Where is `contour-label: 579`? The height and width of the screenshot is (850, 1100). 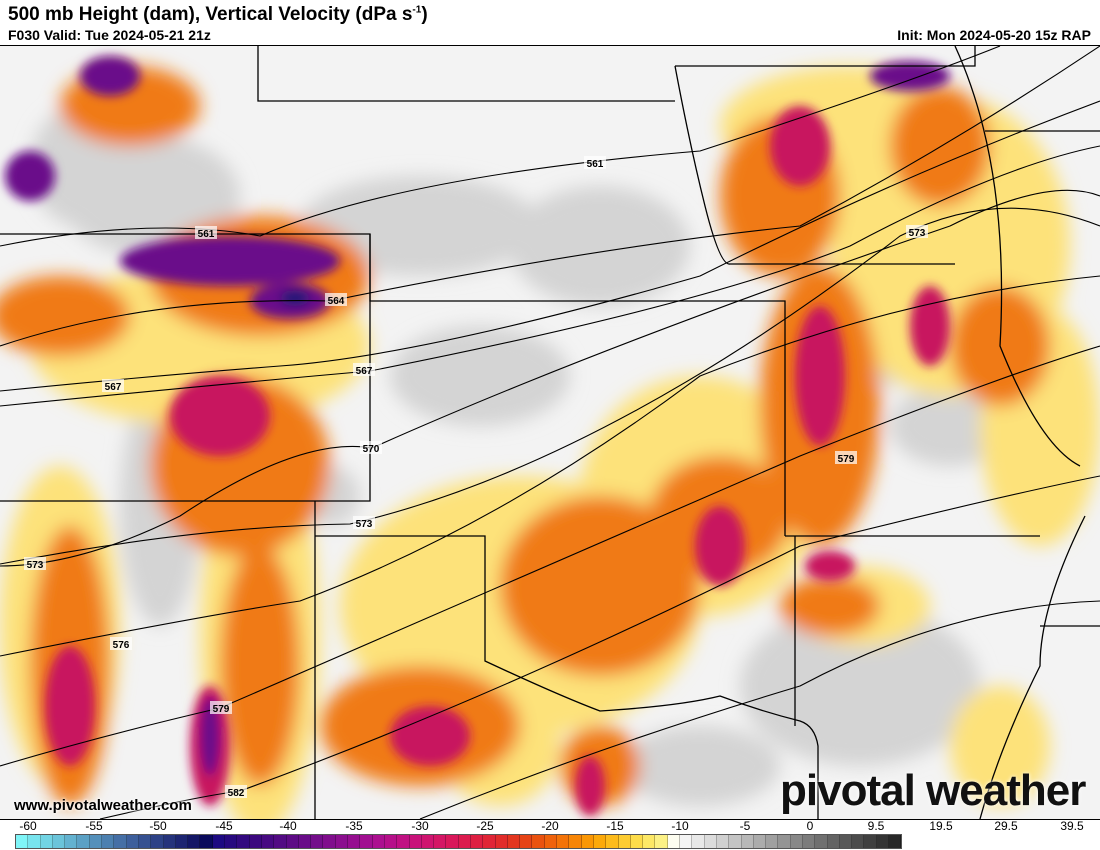
contour-label: 579 is located at coordinates (221, 709).